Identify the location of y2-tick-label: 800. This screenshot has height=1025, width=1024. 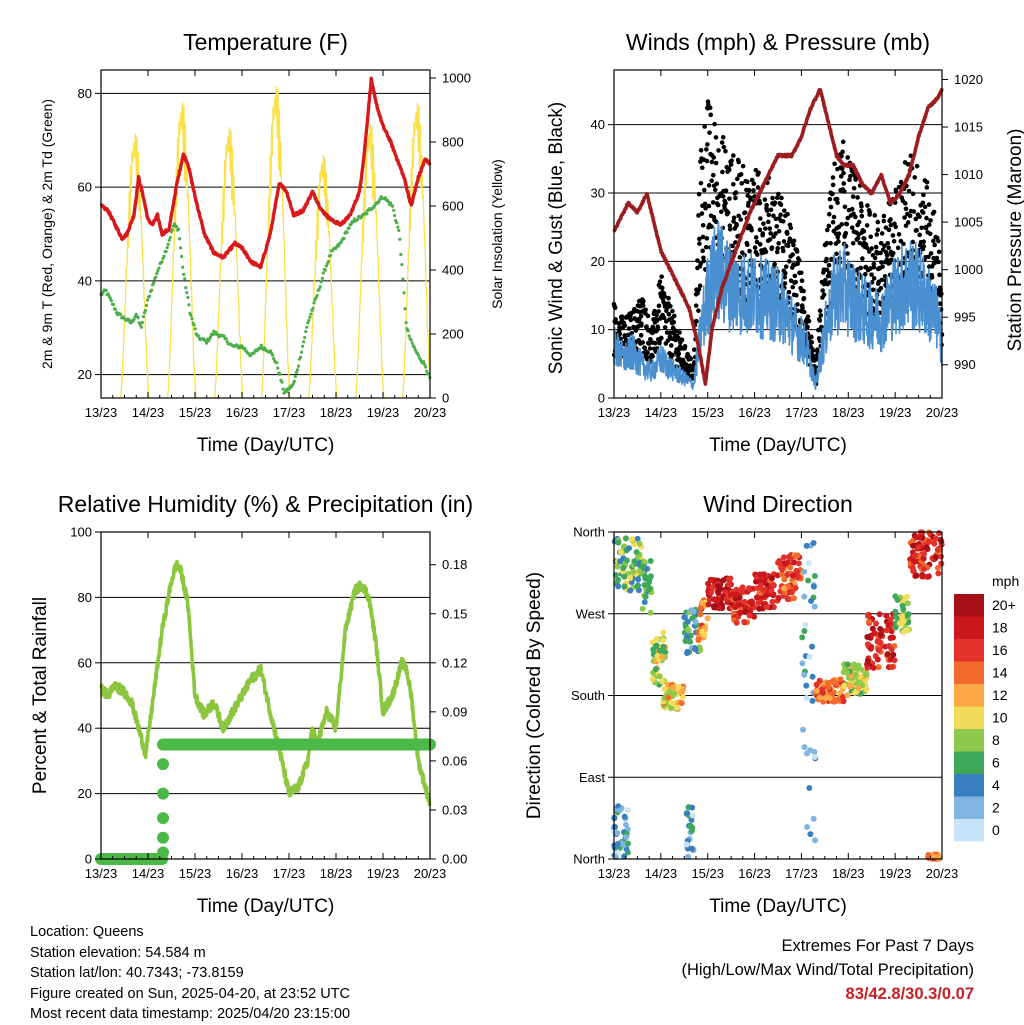
(453, 142).